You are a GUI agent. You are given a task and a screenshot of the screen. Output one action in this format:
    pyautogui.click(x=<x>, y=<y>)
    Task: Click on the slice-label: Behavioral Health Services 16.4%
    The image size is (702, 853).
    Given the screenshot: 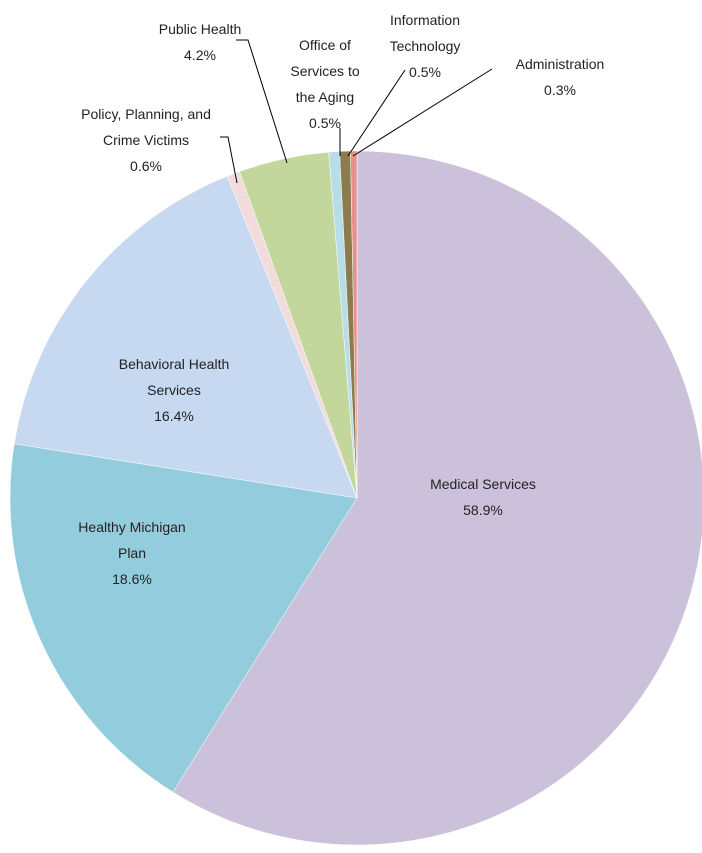 What is the action you would take?
    pyautogui.click(x=174, y=390)
    